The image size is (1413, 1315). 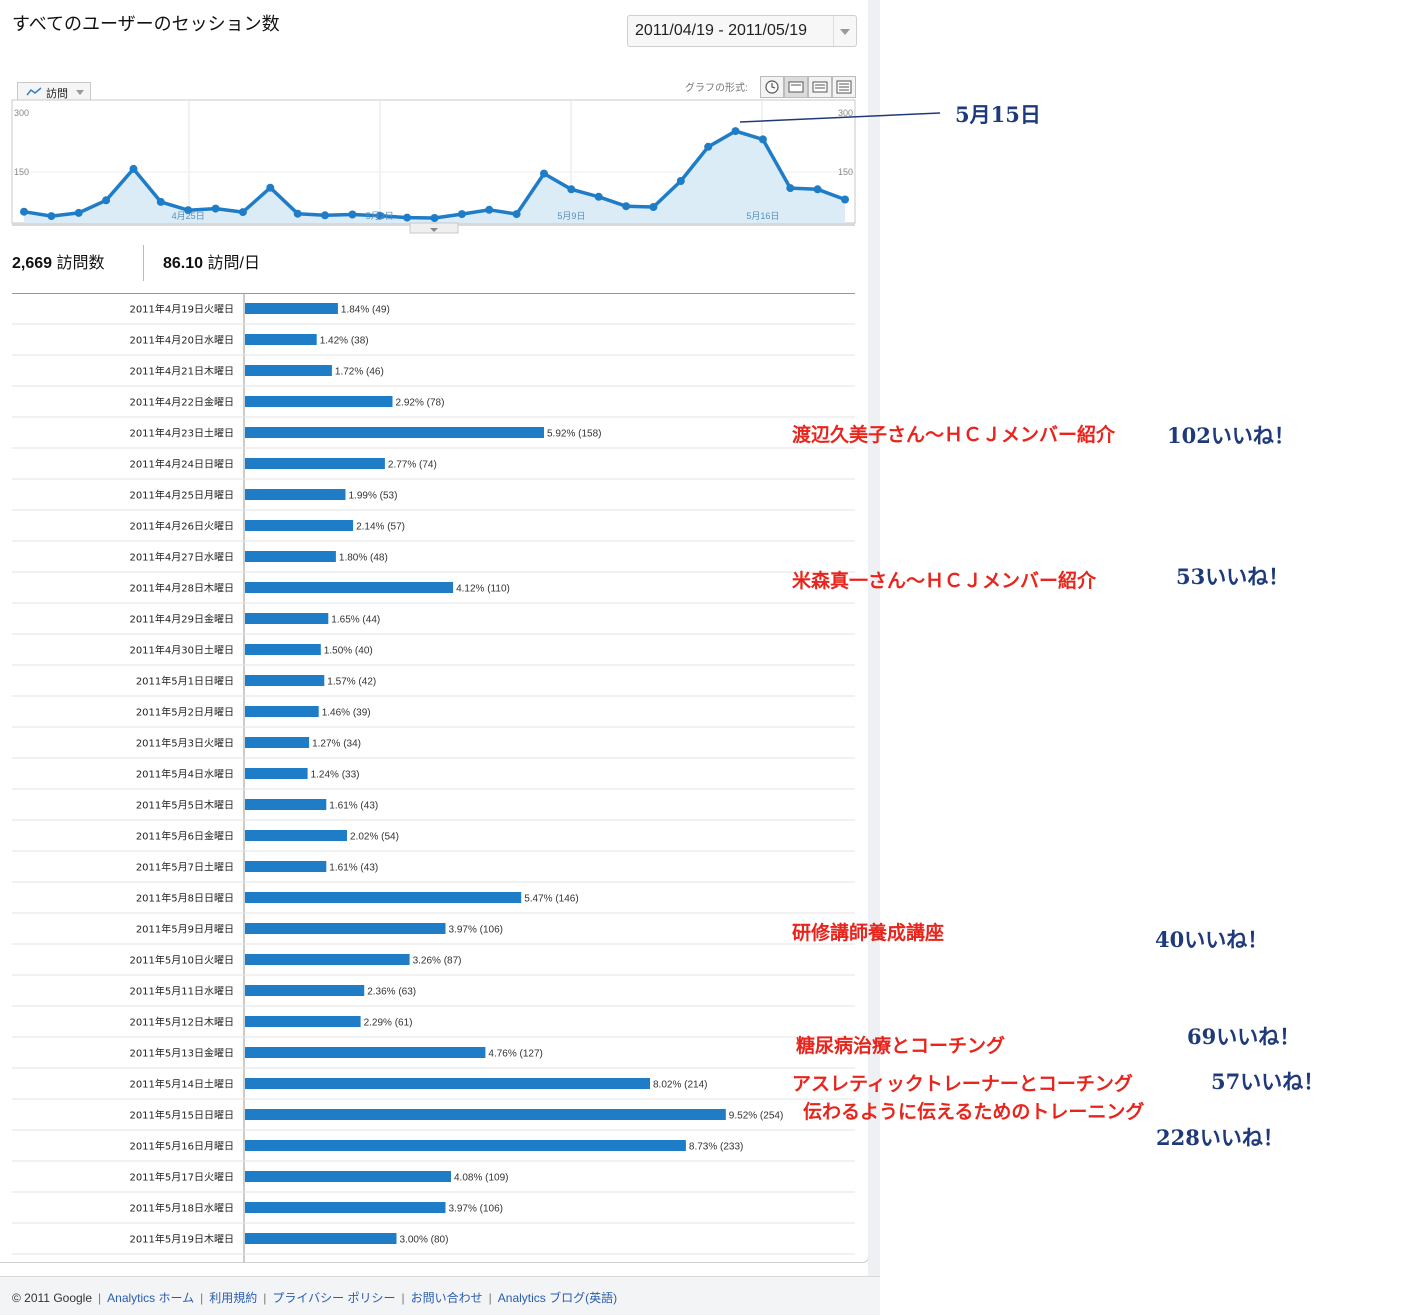 What do you see at coordinates (233, 263) in the screenshot?
I see `per-day-label: 訪問/日` at bounding box center [233, 263].